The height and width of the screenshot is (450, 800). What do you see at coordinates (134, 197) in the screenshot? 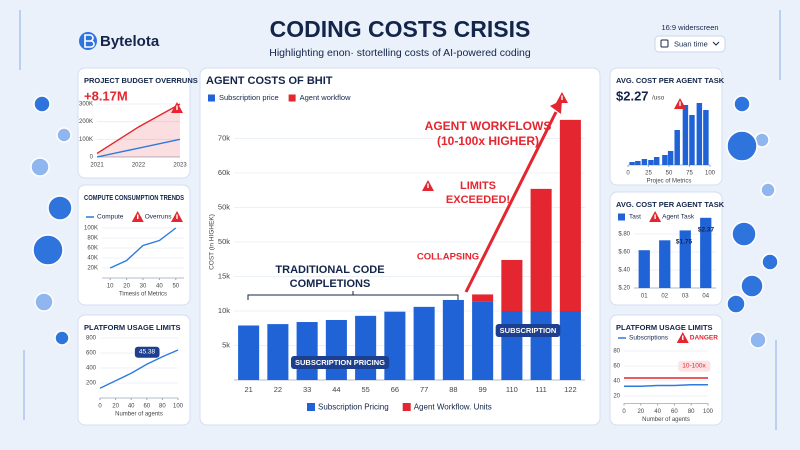
I see `chart-title: COMPUTE CONSUMPTION TRENDS` at bounding box center [134, 197].